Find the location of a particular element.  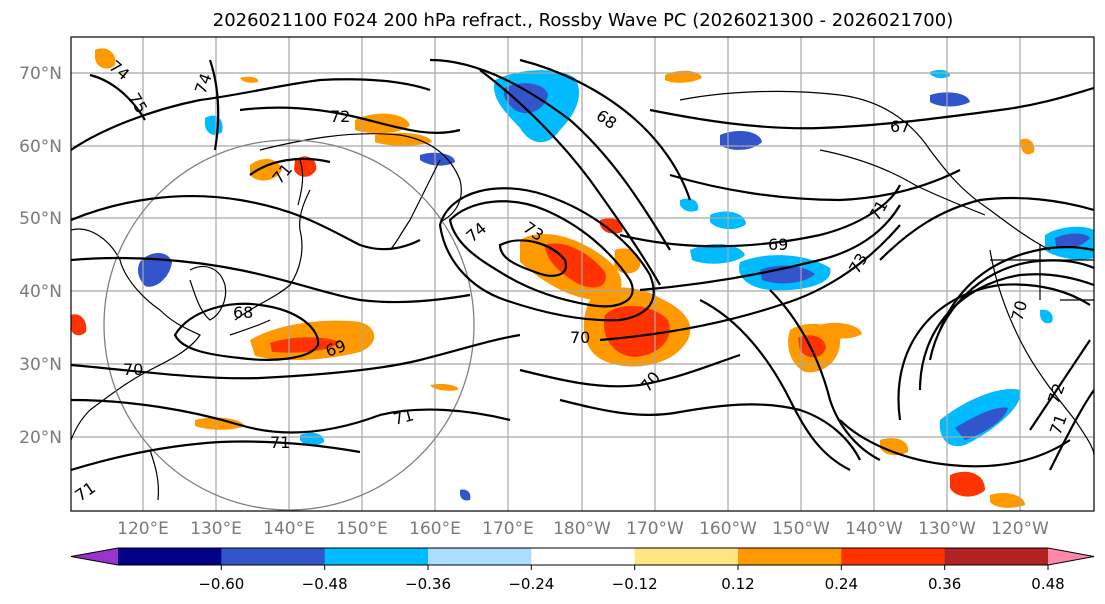

lon-label: 130°E is located at coordinates (216, 529).